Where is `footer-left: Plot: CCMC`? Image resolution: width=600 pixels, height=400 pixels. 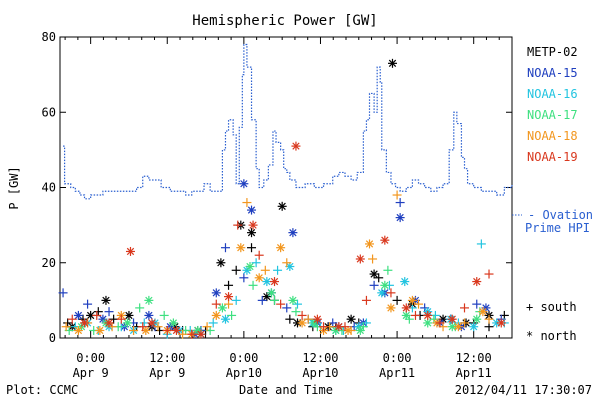
footer-left: Plot: CCMC is located at coordinates (42, 390).